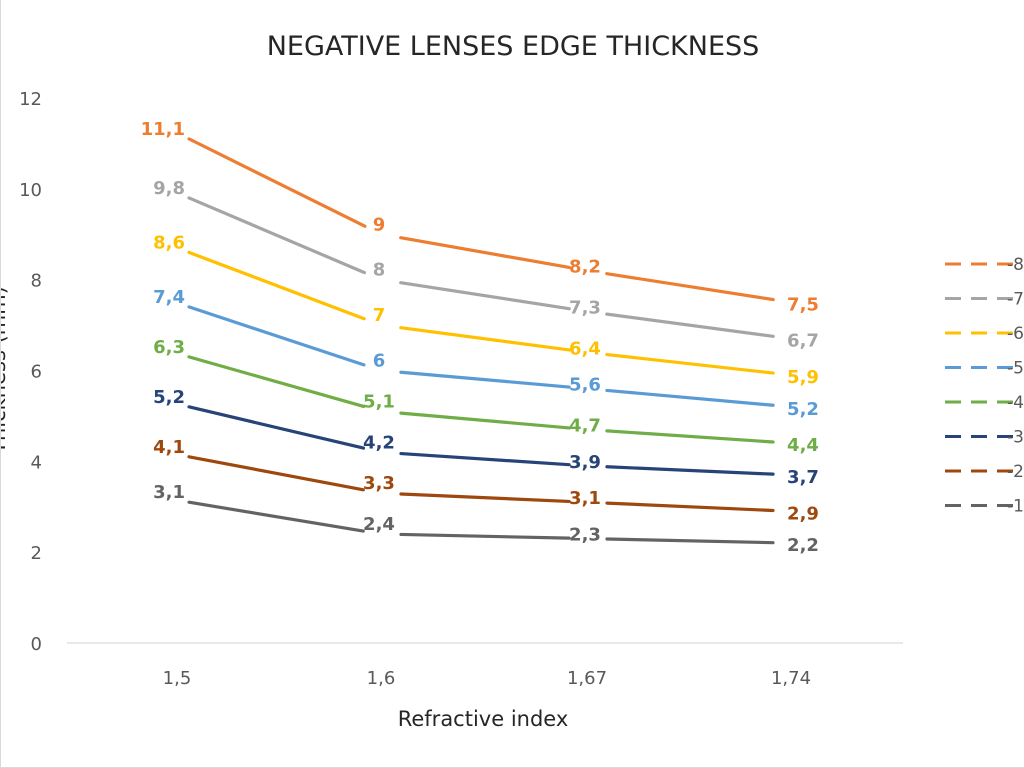  What do you see at coordinates (984, 386) in the screenshot?
I see `legend: -8 -7 -6 -5 -4 -3 -2 -1` at bounding box center [984, 386].